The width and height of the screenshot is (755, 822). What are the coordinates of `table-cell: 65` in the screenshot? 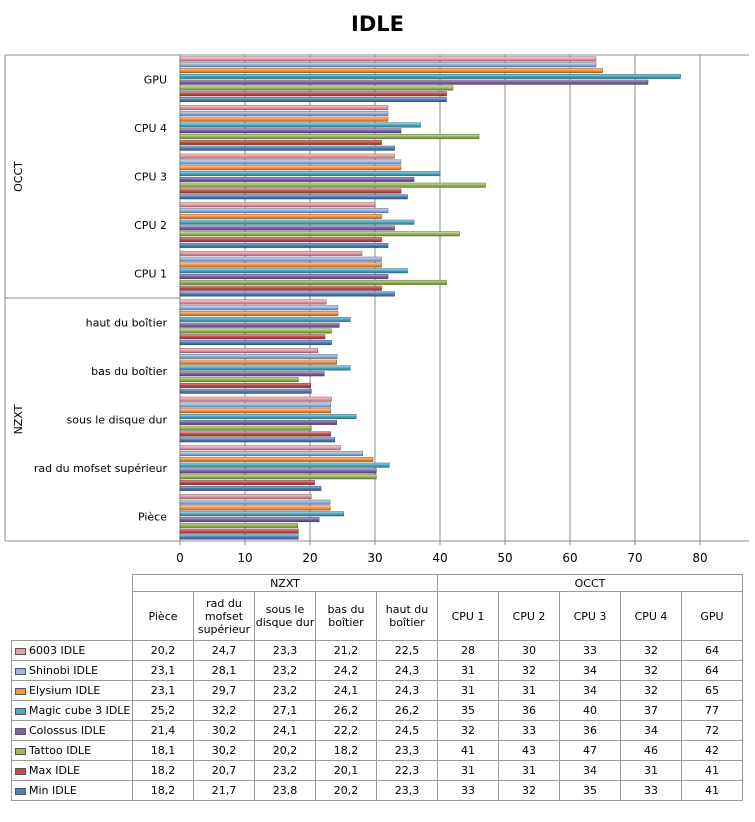 It's located at (712, 690).